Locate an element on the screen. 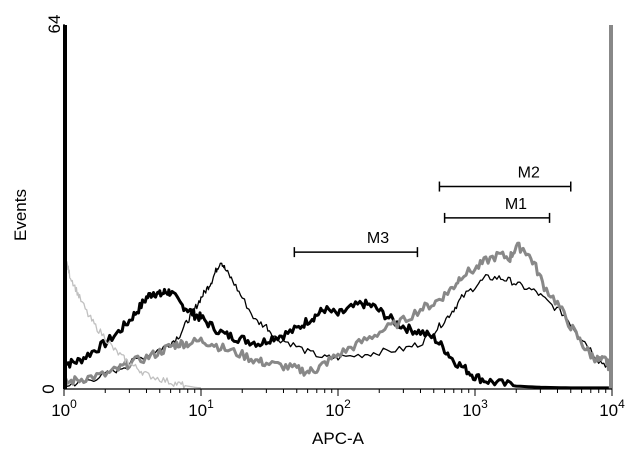 This screenshot has width=642, height=449. gate-m2: M2 is located at coordinates (505, 178).